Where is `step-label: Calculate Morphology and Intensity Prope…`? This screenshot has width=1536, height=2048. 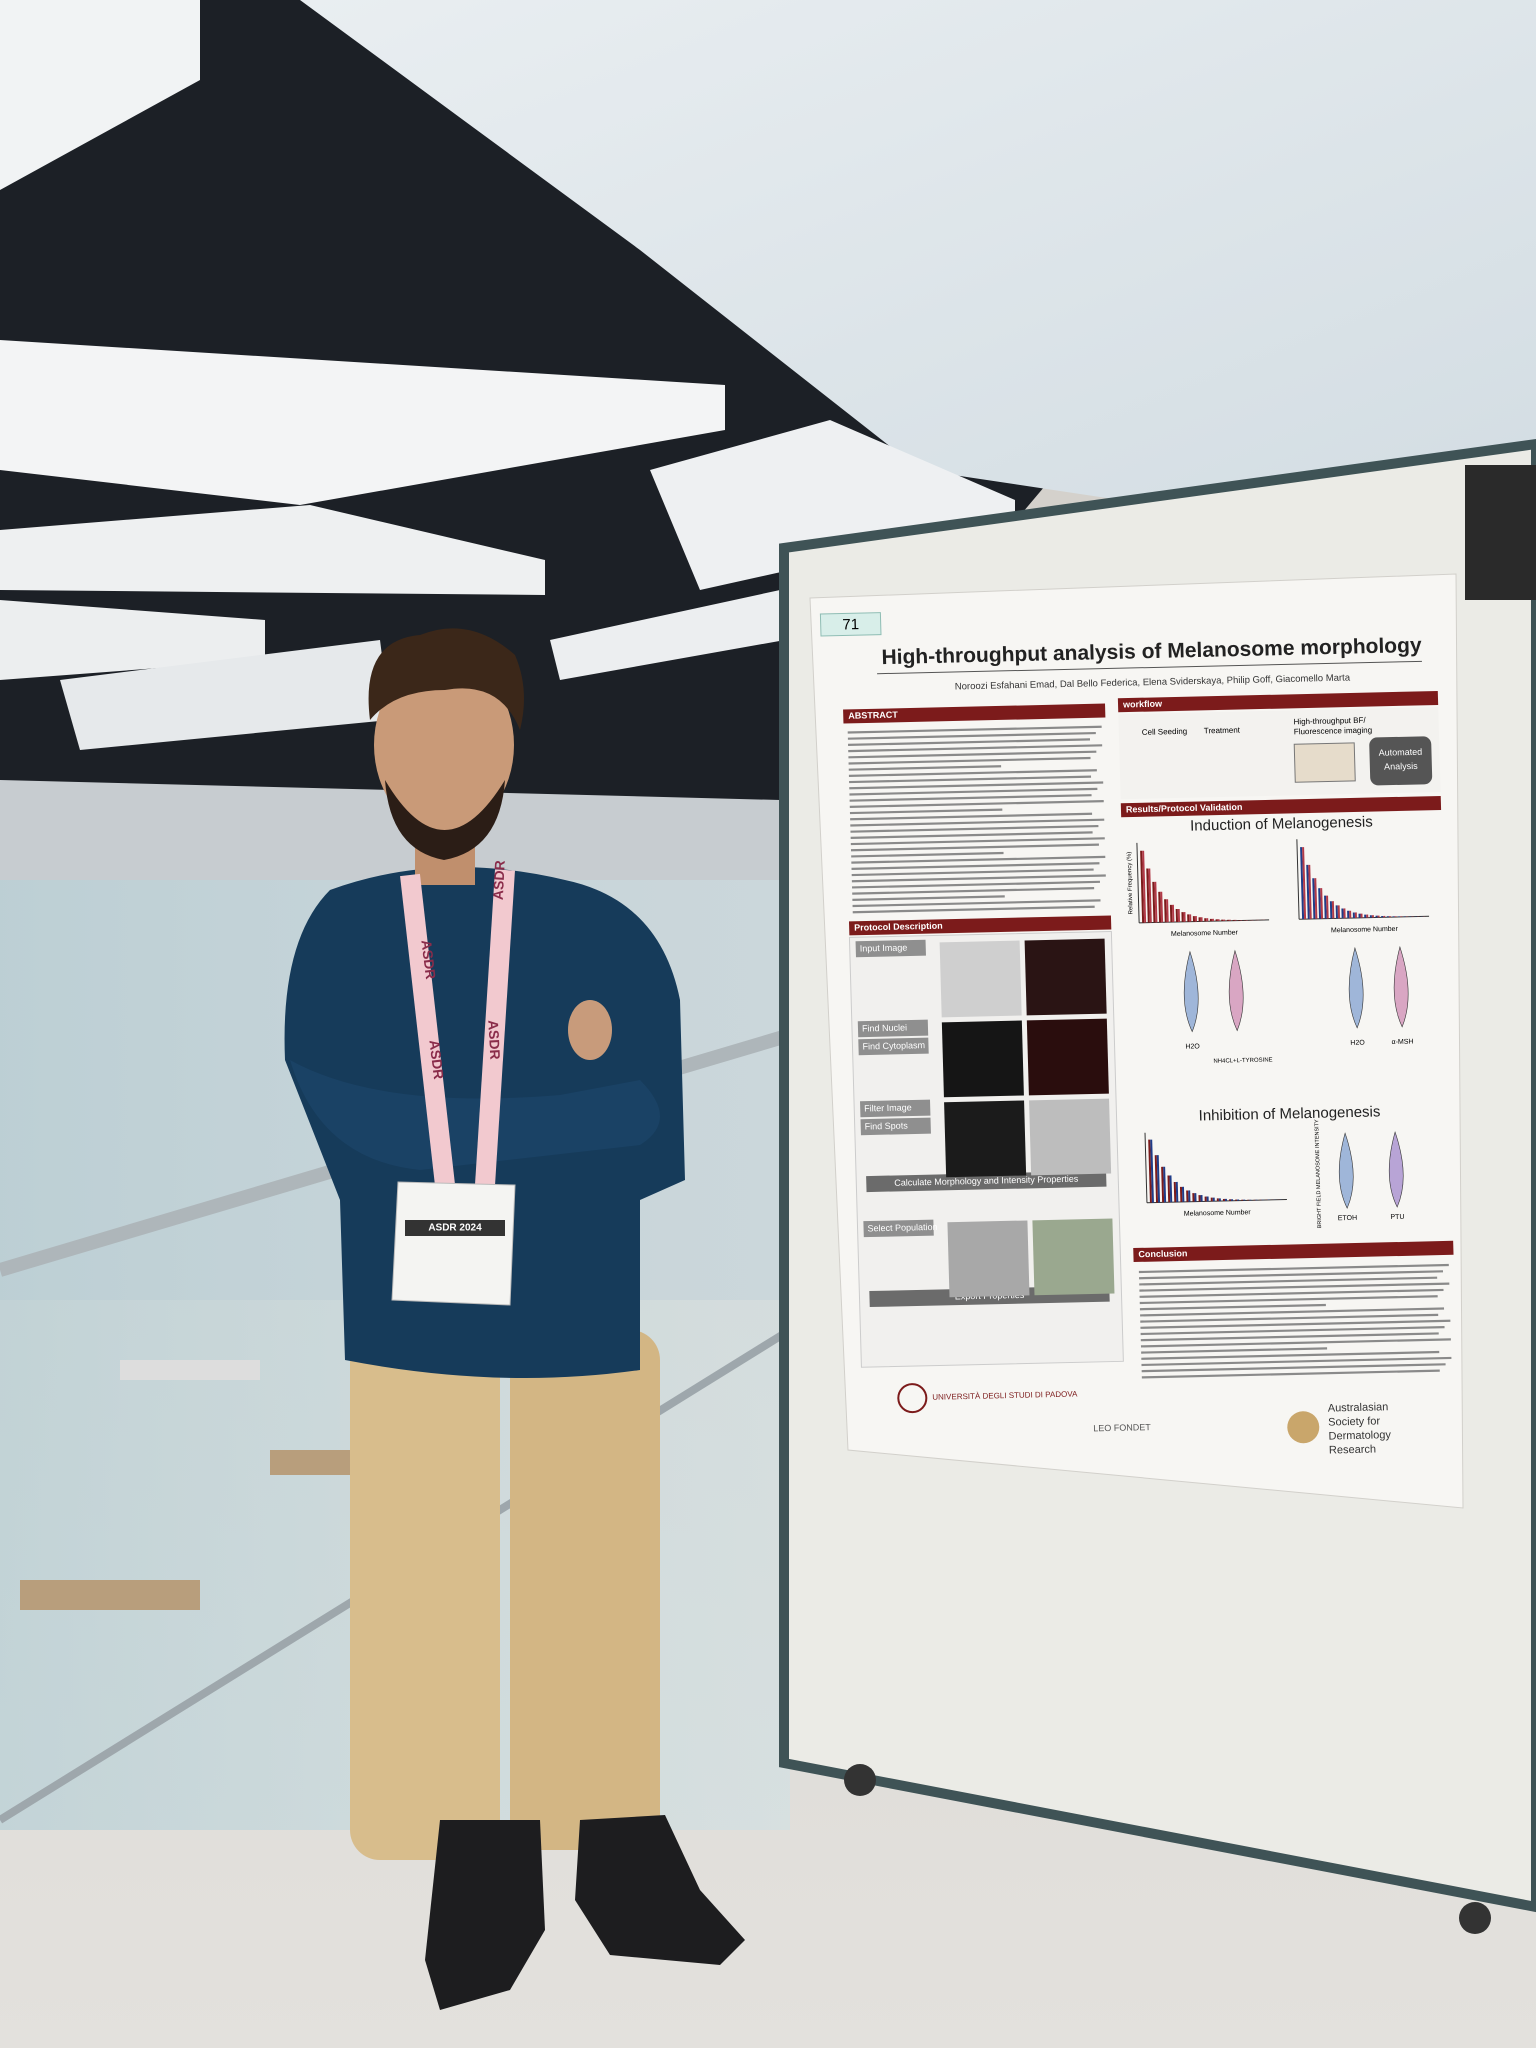 step-label: Calculate Morphology and Intensity Prope… is located at coordinates (986, 1181).